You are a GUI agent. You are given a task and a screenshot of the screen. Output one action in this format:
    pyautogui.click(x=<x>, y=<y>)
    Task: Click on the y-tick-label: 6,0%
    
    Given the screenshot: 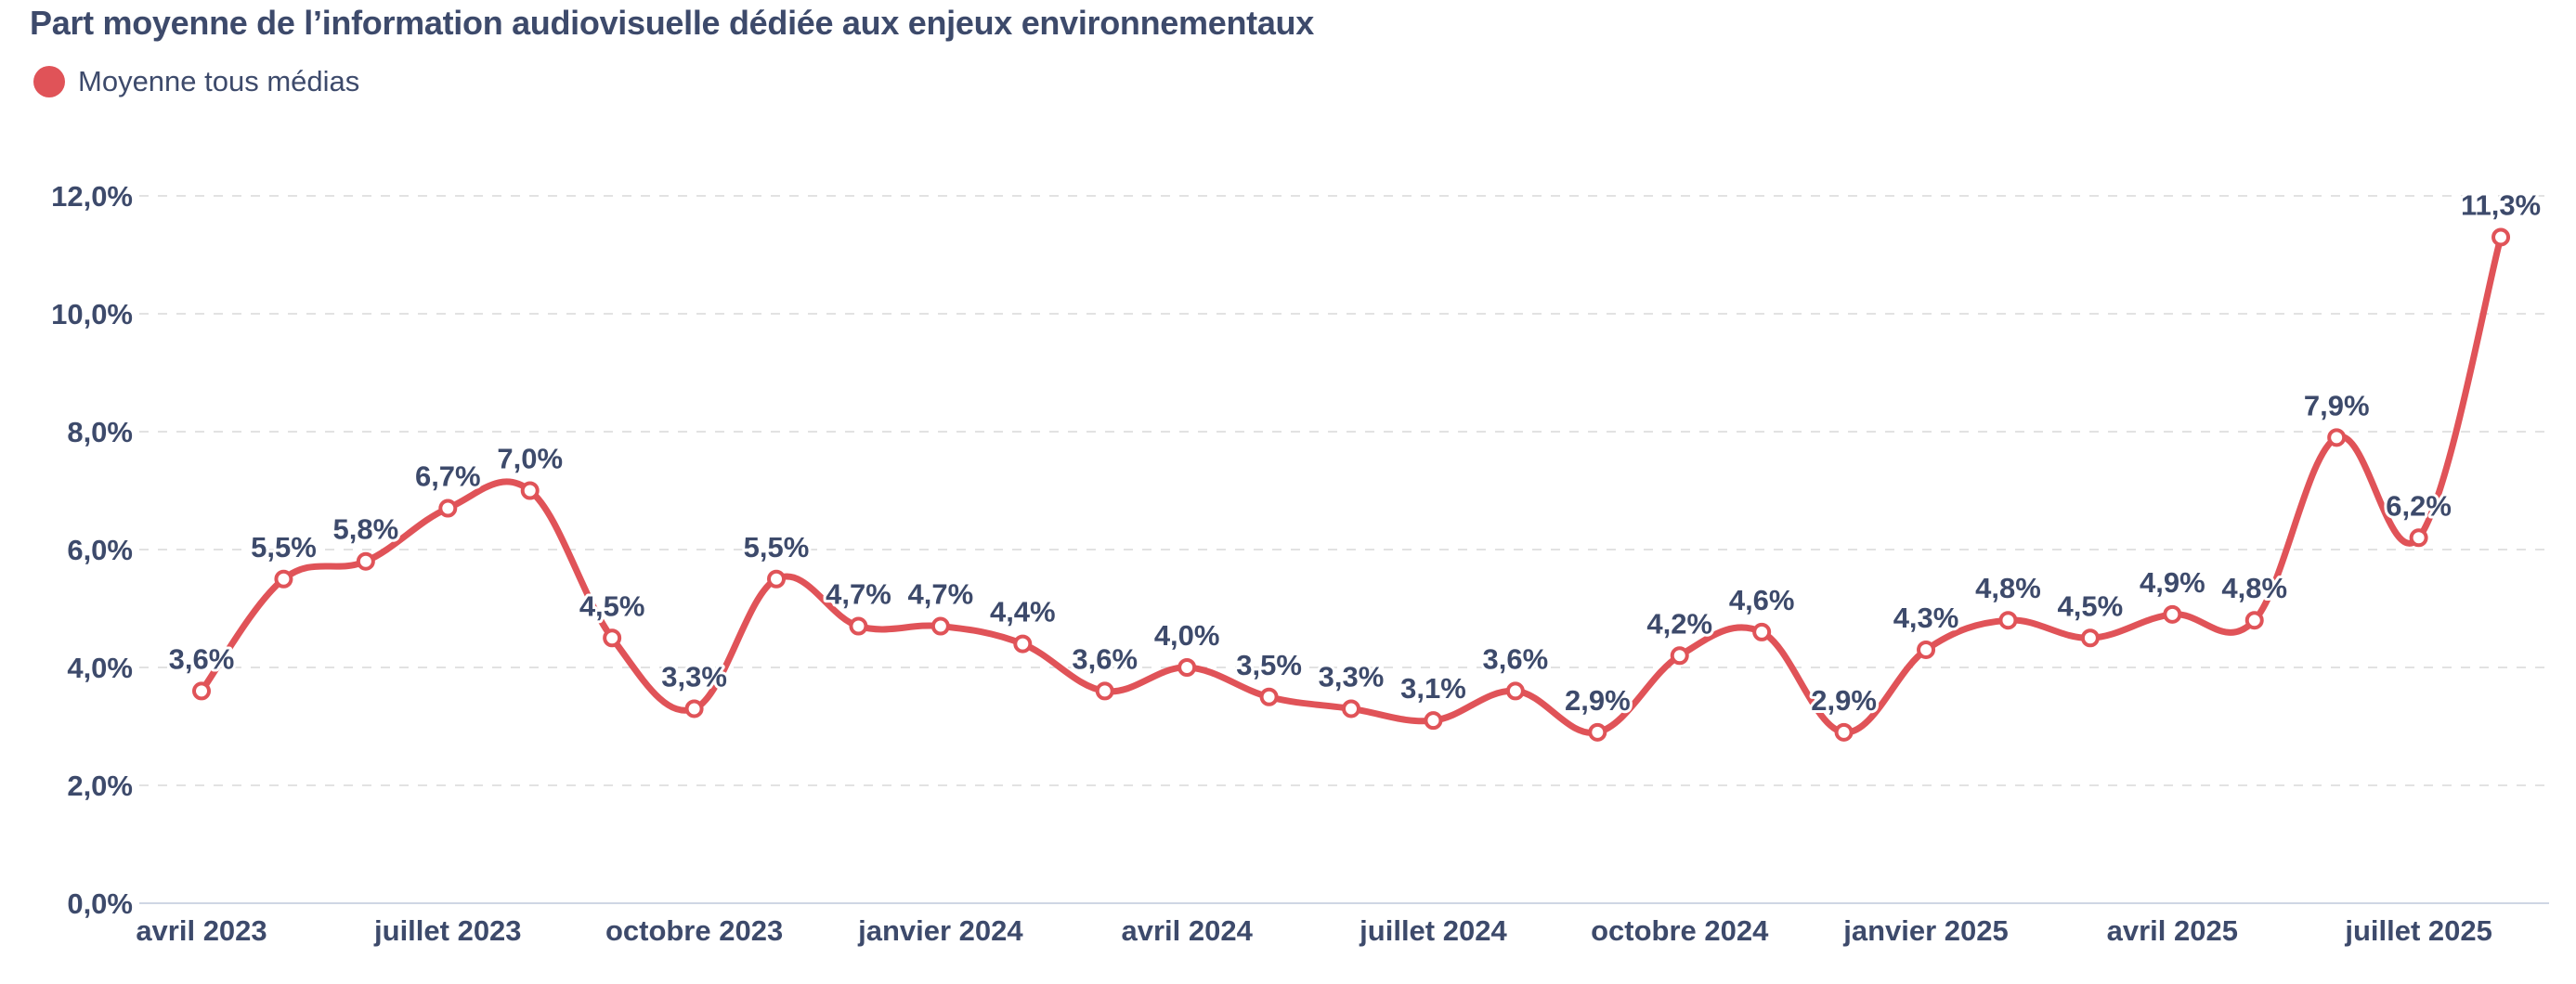 What is the action you would take?
    pyautogui.click(x=100, y=550)
    